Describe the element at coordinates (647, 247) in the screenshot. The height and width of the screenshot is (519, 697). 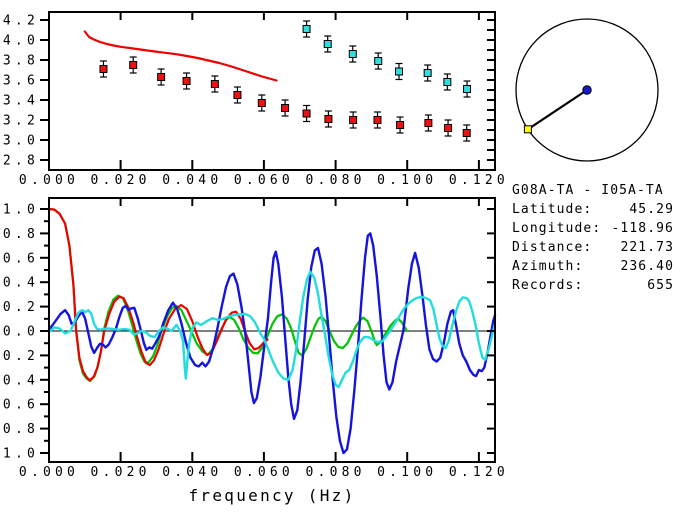
I see `distance-value: 221.73` at that location.